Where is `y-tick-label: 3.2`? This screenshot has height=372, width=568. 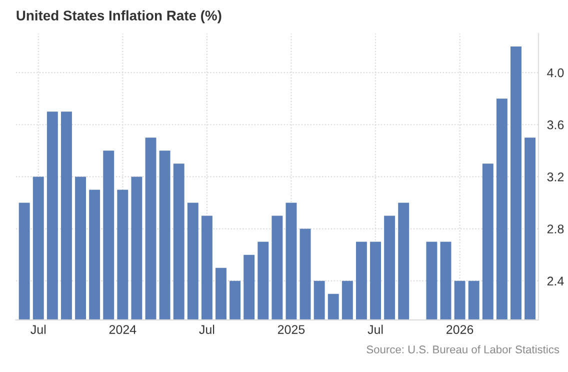 y-tick-label: 3.2 is located at coordinates (555, 177).